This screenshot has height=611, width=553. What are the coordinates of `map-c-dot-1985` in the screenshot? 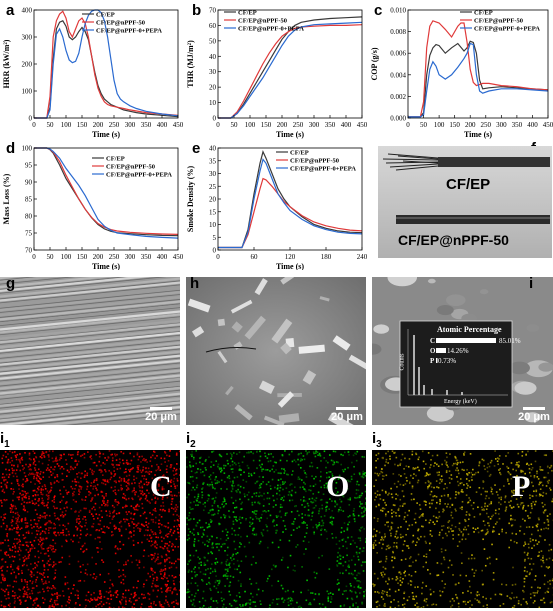 It's located at (161, 537).